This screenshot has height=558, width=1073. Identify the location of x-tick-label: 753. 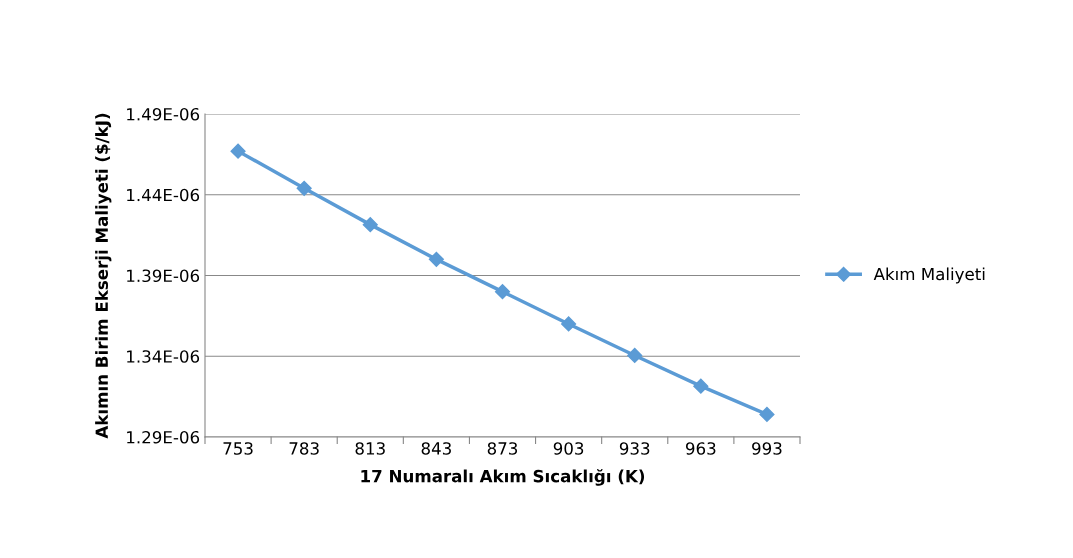
(238, 448).